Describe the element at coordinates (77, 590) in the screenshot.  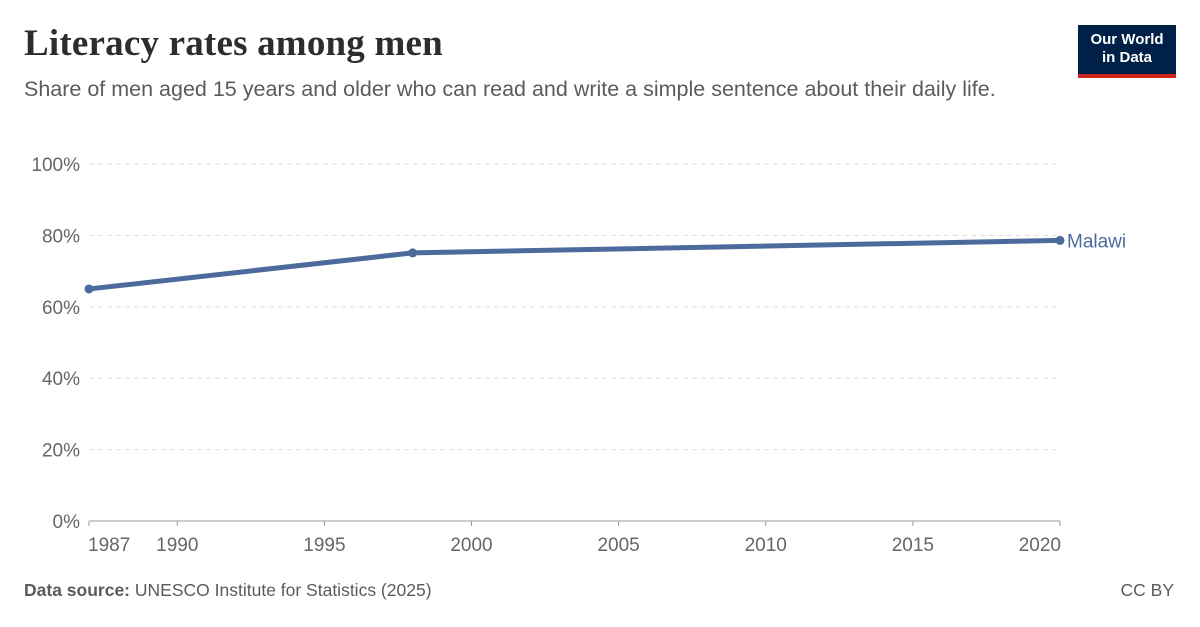
I see `data-source-label: Data source:` at that location.